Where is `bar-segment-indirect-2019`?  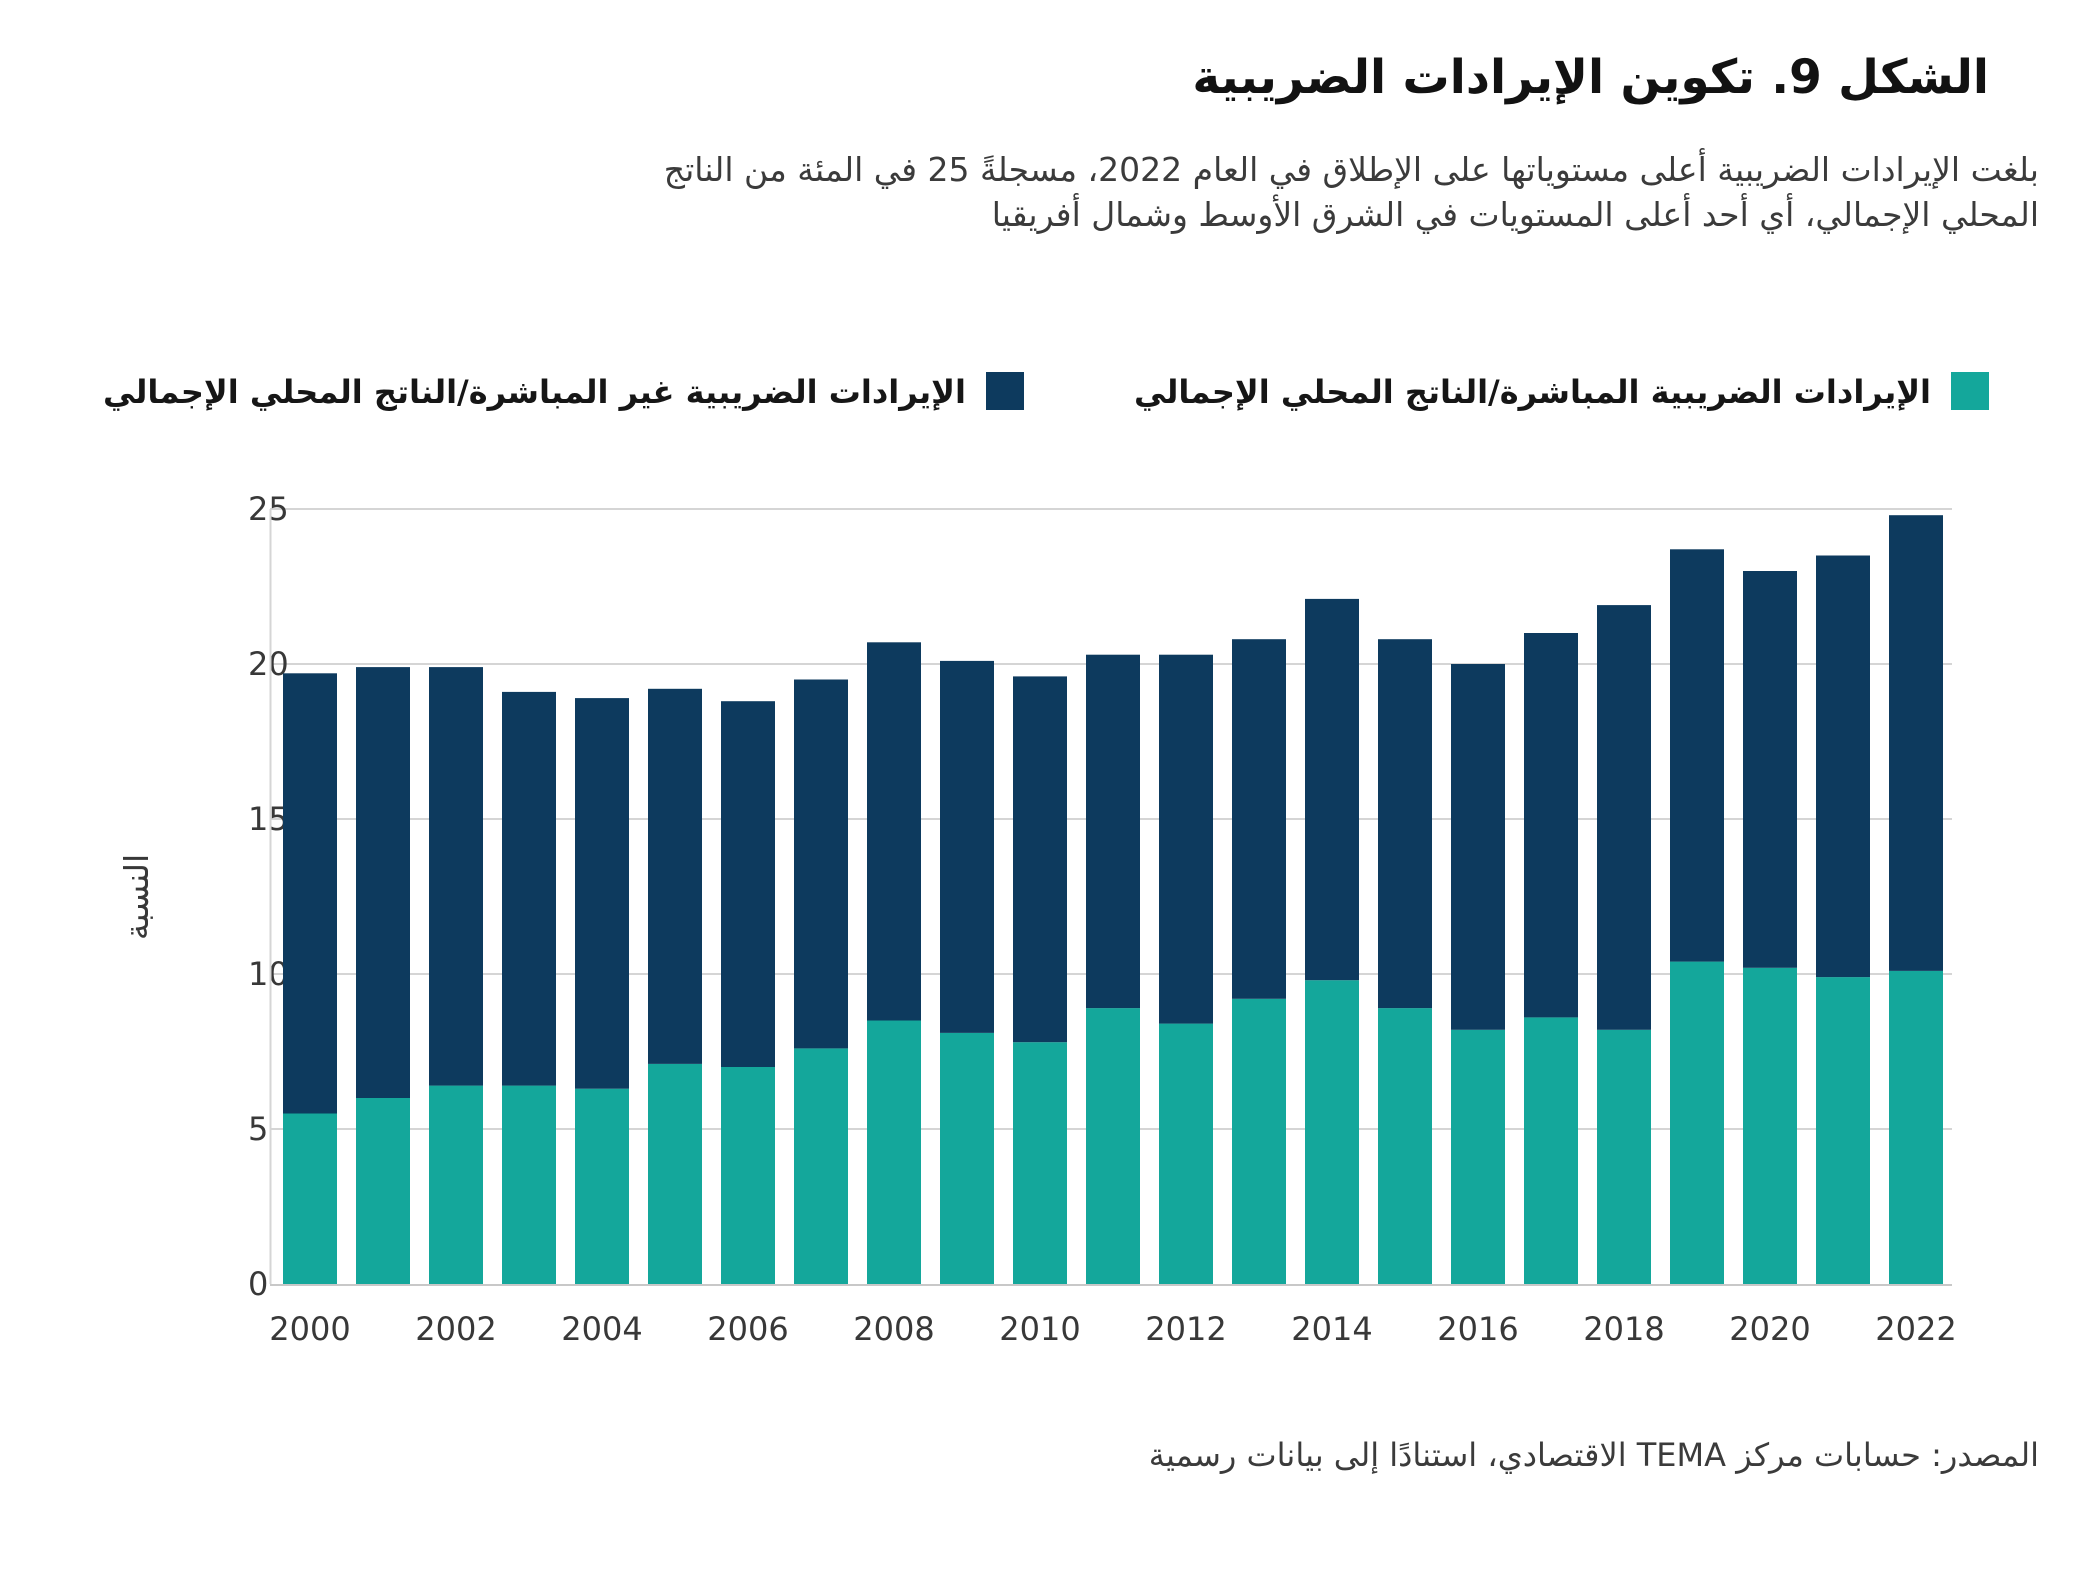
bar-segment-indirect-2019 is located at coordinates (1697, 755).